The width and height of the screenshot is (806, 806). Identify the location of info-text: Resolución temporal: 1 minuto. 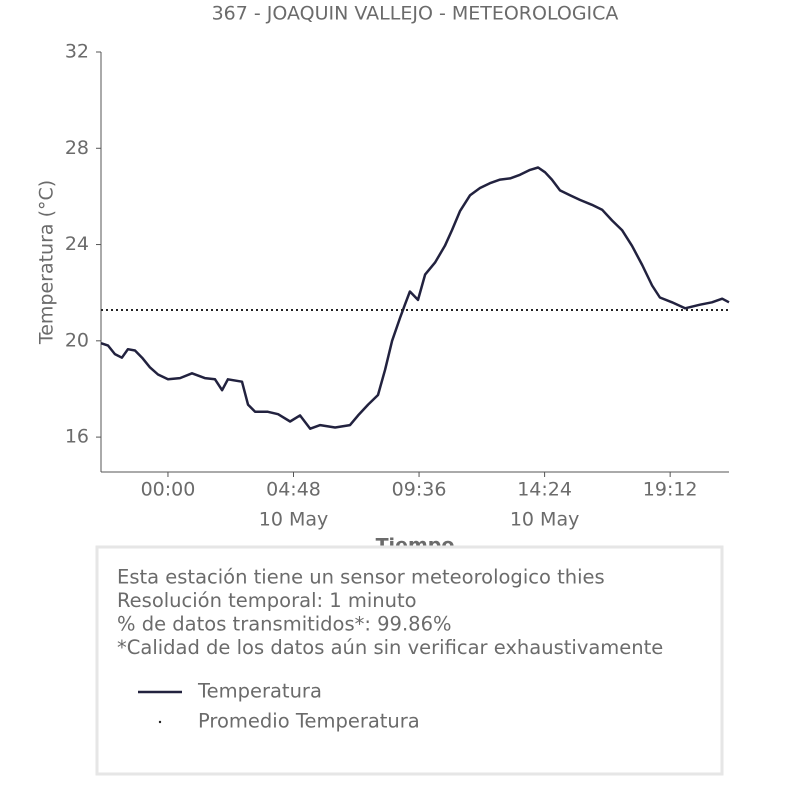
(267, 600).